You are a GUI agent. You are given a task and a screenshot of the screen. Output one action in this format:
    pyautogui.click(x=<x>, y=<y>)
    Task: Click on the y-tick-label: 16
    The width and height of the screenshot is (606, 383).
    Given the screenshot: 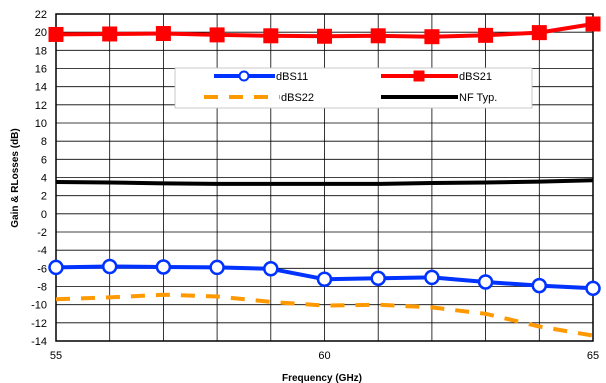 What is the action you would take?
    pyautogui.click(x=41, y=70)
    